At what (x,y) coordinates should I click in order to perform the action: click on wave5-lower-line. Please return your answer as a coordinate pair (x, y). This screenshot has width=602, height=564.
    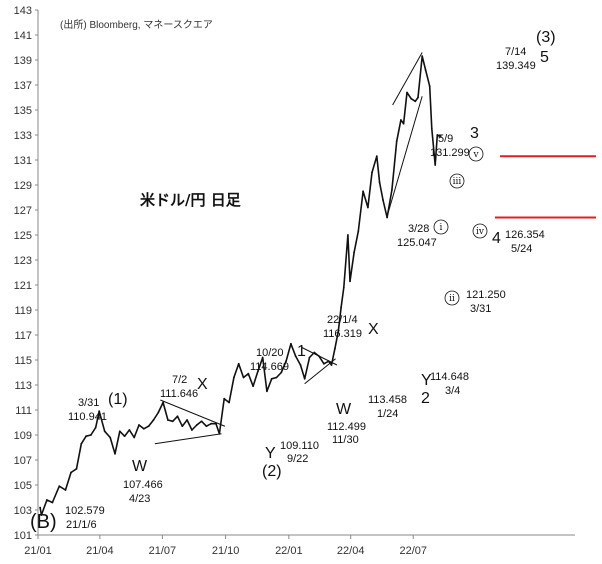
    Looking at the image, I should click on (404, 156).